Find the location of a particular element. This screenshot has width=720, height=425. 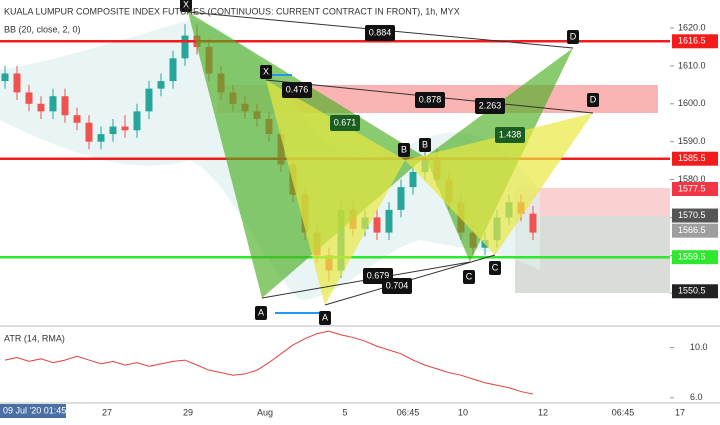

ratio-label: 0.679 is located at coordinates (378, 275).